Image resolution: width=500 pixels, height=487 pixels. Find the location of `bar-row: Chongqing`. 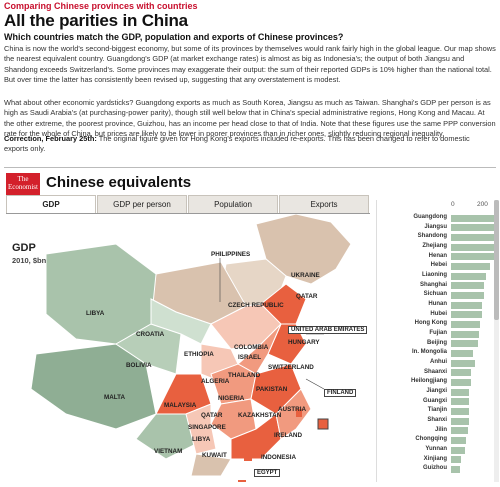

bar-row: Chongqing is located at coordinates (438, 440).